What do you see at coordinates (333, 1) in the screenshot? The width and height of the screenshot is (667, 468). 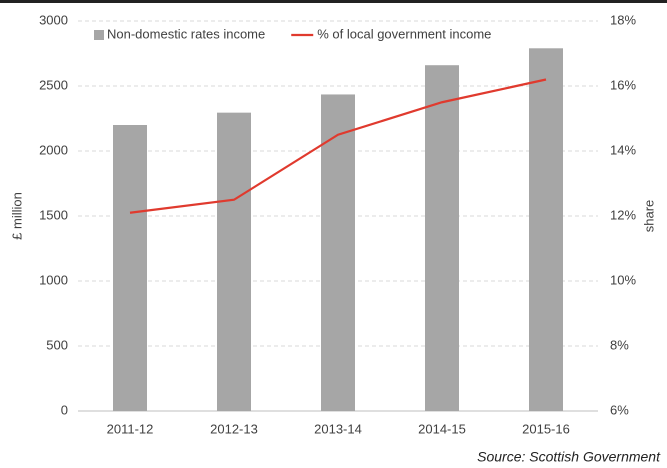 I see `top-border` at bounding box center [333, 1].